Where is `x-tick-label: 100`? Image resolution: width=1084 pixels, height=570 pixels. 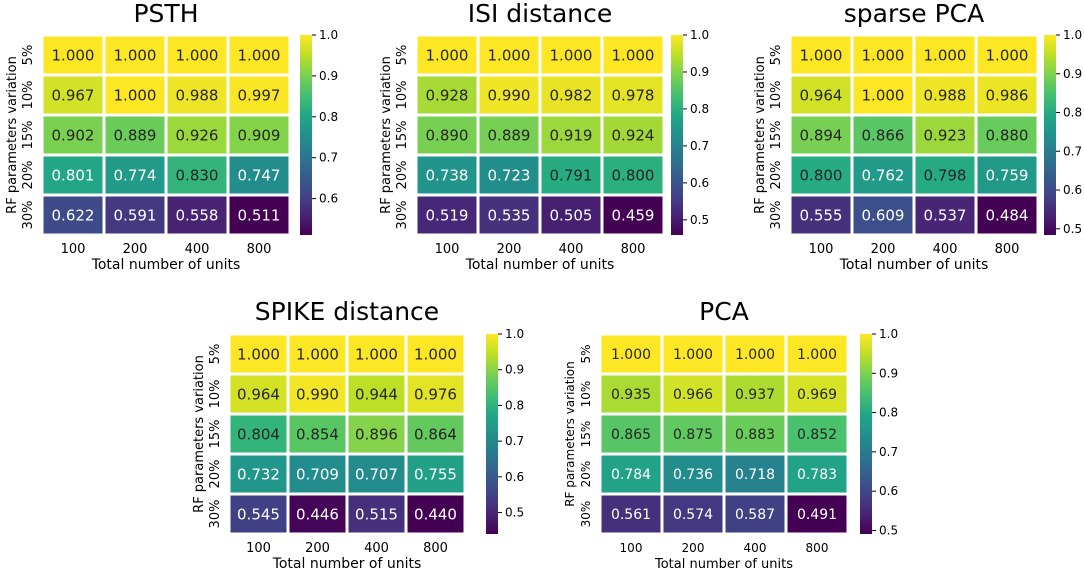
x-tick-label: 100 is located at coordinates (631, 548).